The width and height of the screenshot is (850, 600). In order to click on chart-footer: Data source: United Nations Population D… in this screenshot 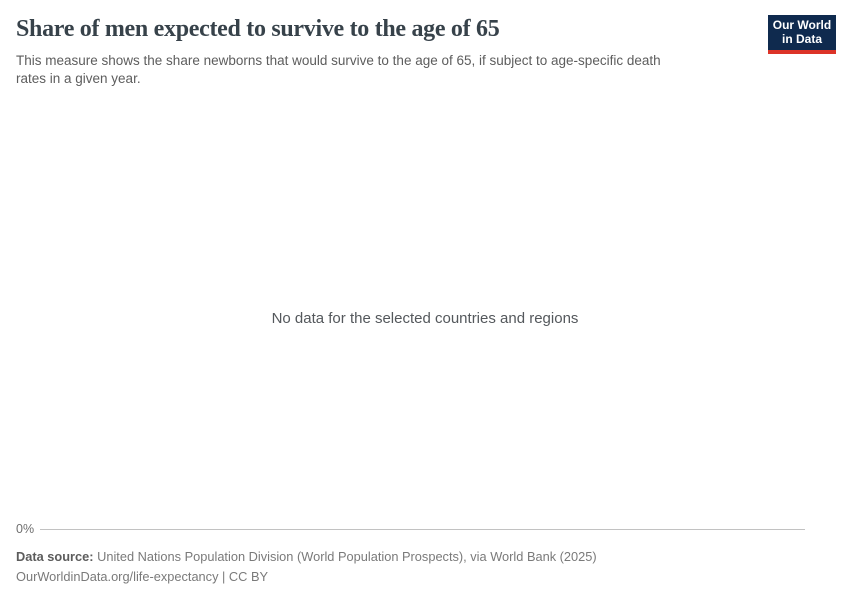, I will do `click(425, 567)`.